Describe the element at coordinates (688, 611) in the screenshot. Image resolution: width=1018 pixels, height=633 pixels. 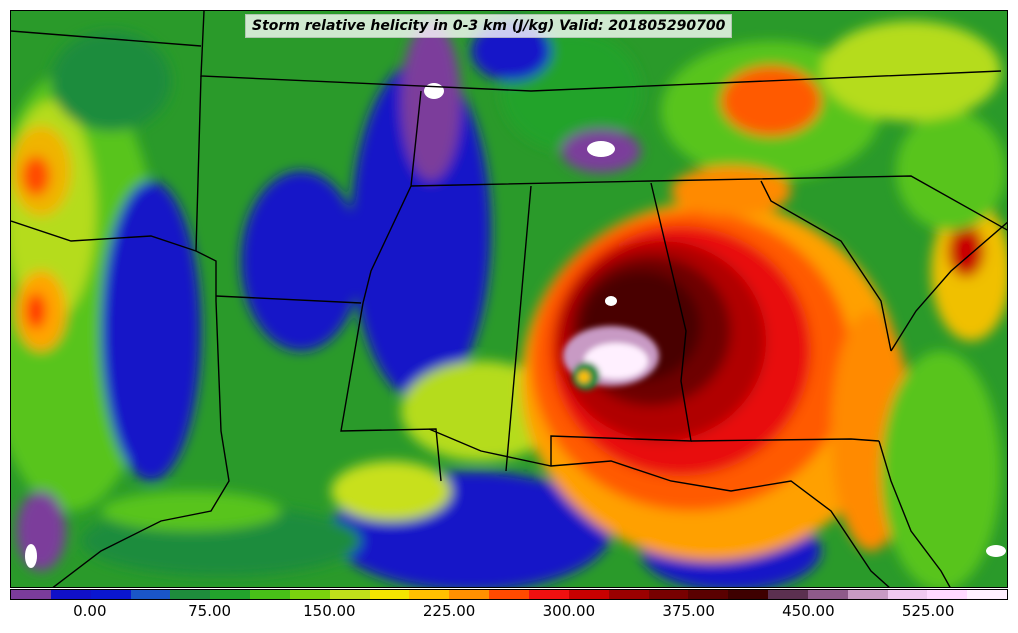
I see `colorbar-tick-label: 375.00` at that location.